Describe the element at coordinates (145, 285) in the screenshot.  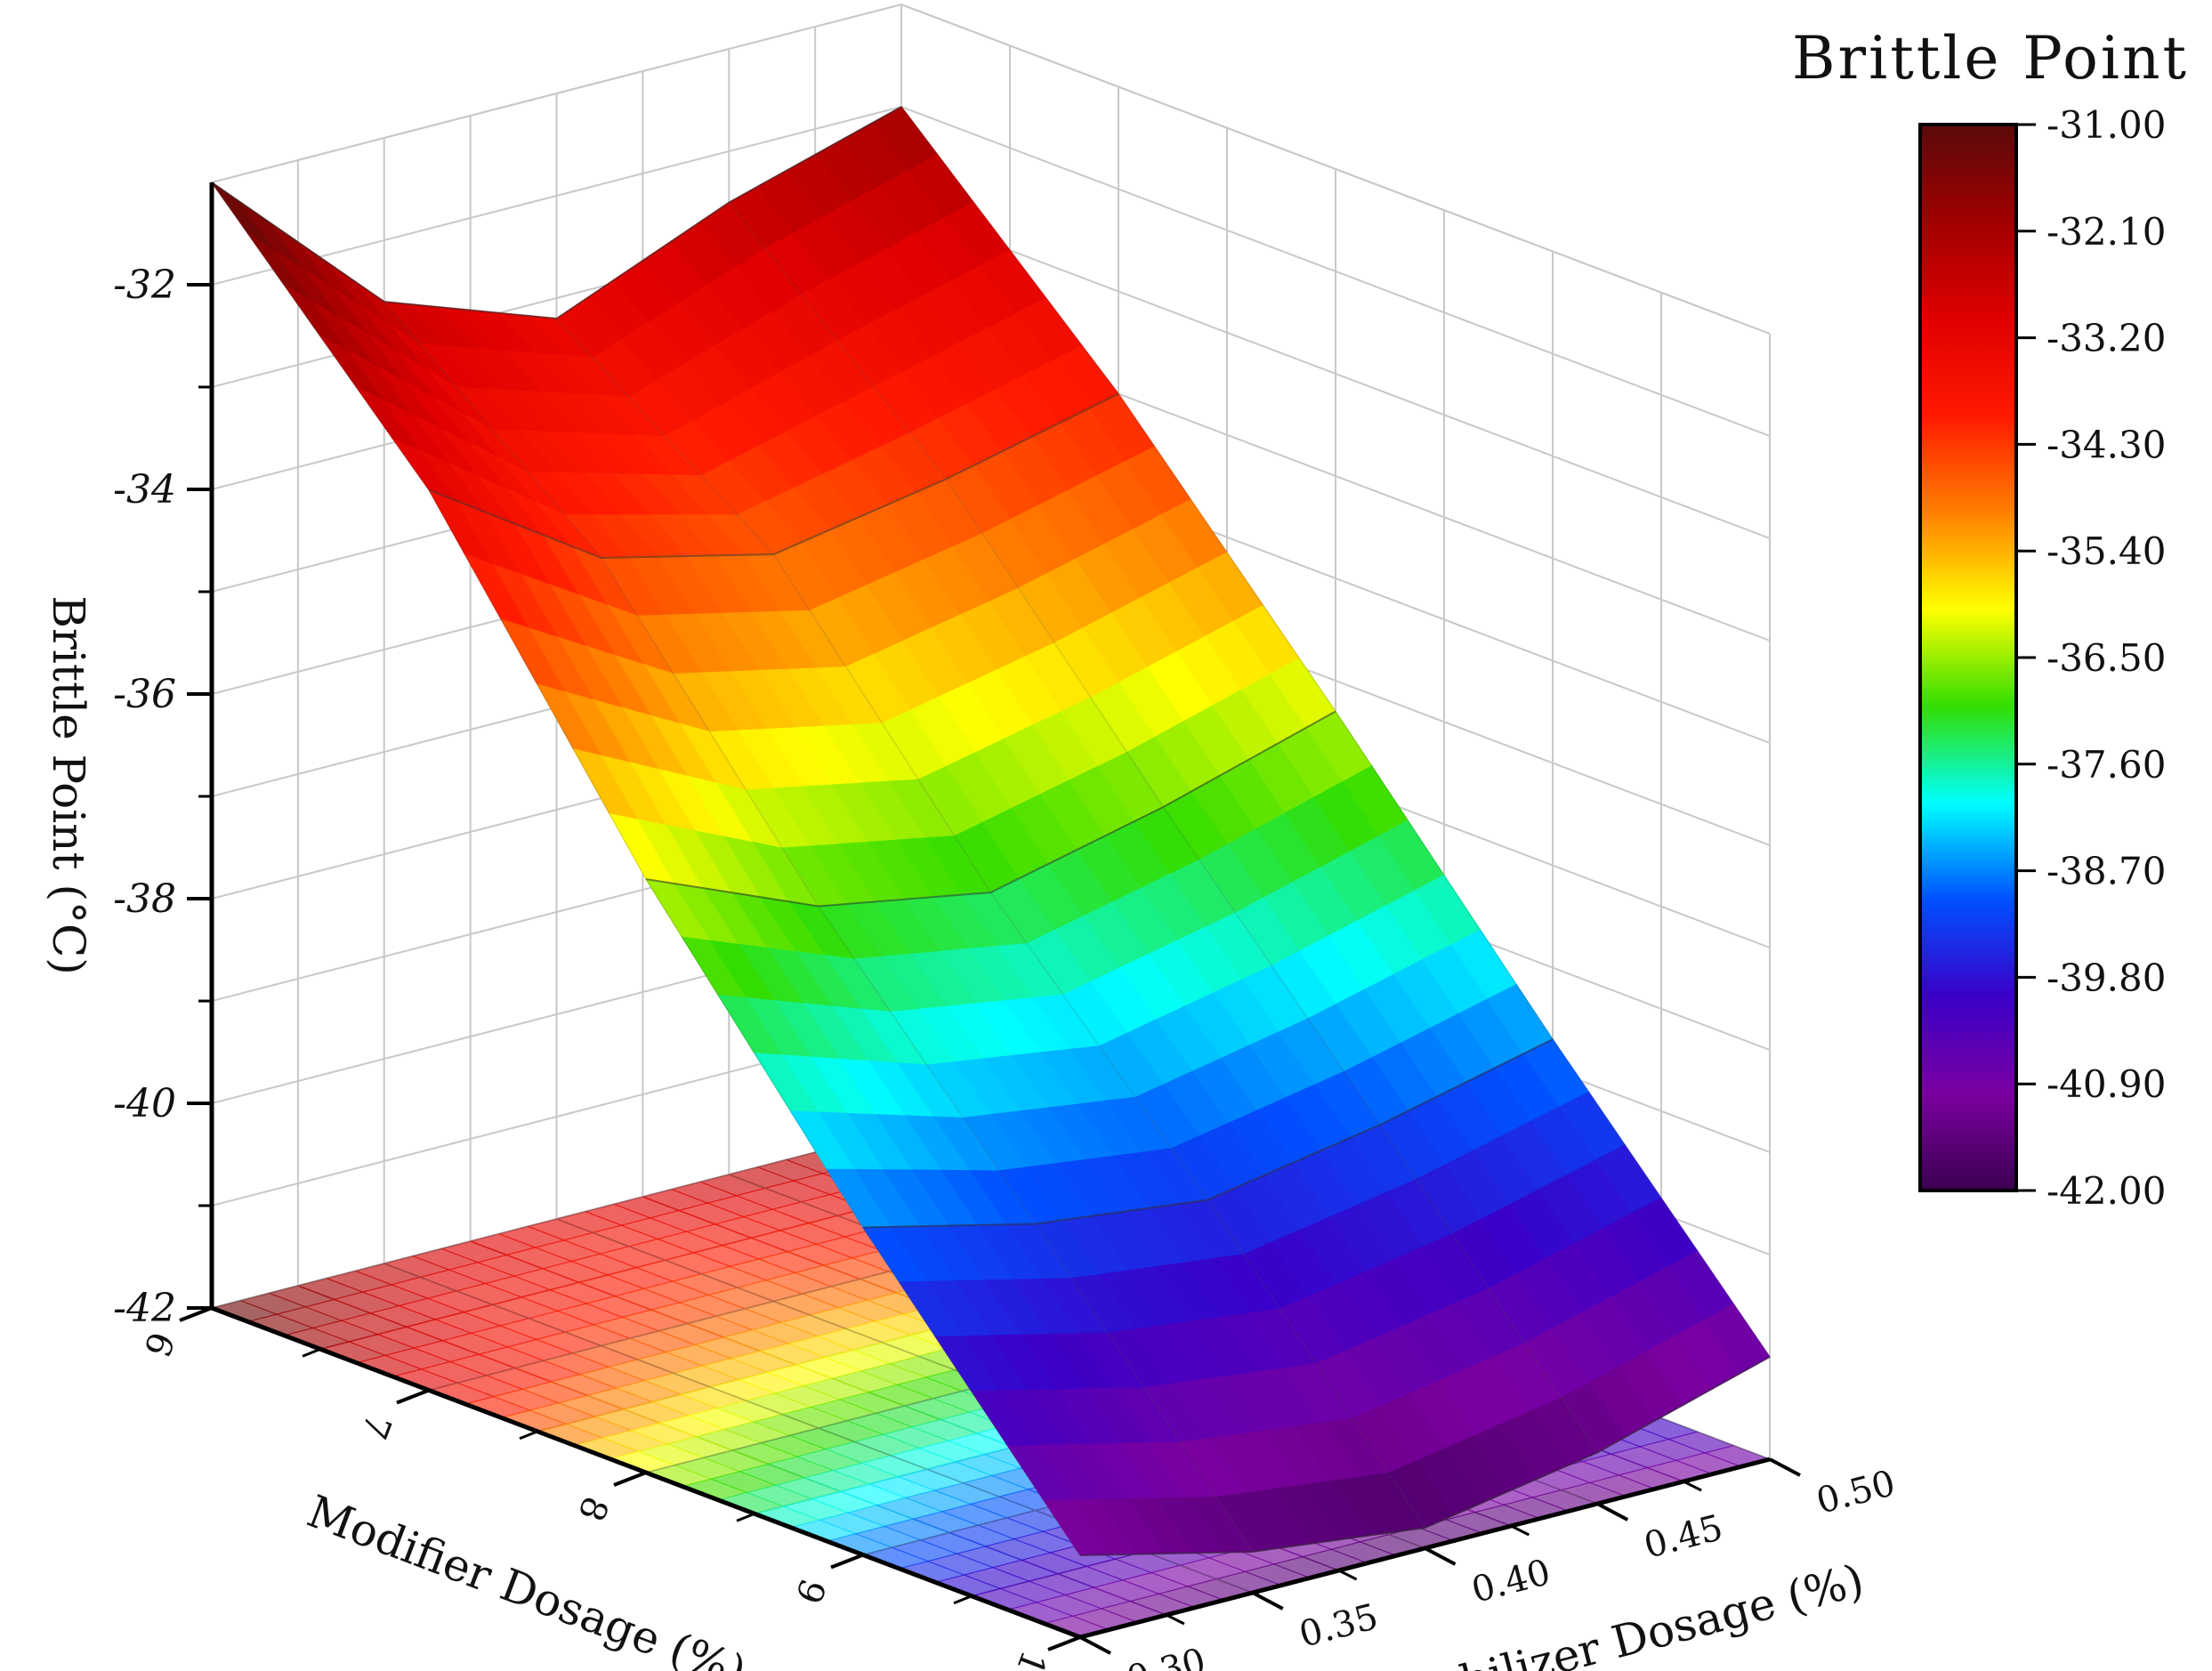
I see `z-tick-label: -32` at that location.